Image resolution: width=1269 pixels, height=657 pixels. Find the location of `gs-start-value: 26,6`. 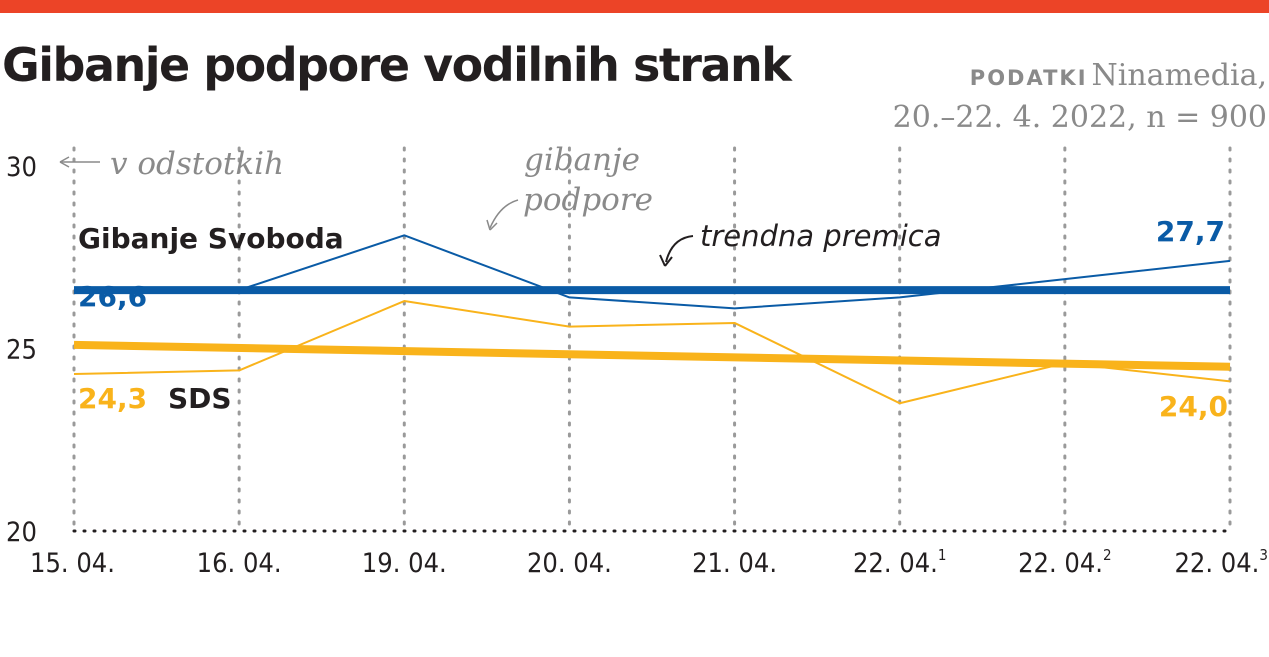

gs-start-value: 26,6 is located at coordinates (112, 296).